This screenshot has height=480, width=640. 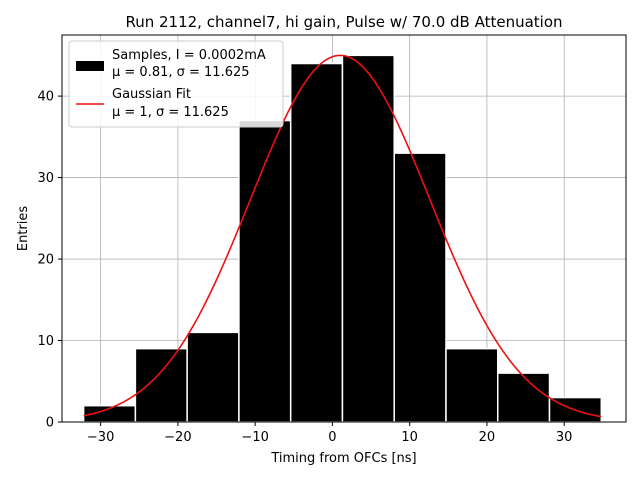 What do you see at coordinates (50, 423) in the screenshot?
I see `y-tick-label: 0` at bounding box center [50, 423].